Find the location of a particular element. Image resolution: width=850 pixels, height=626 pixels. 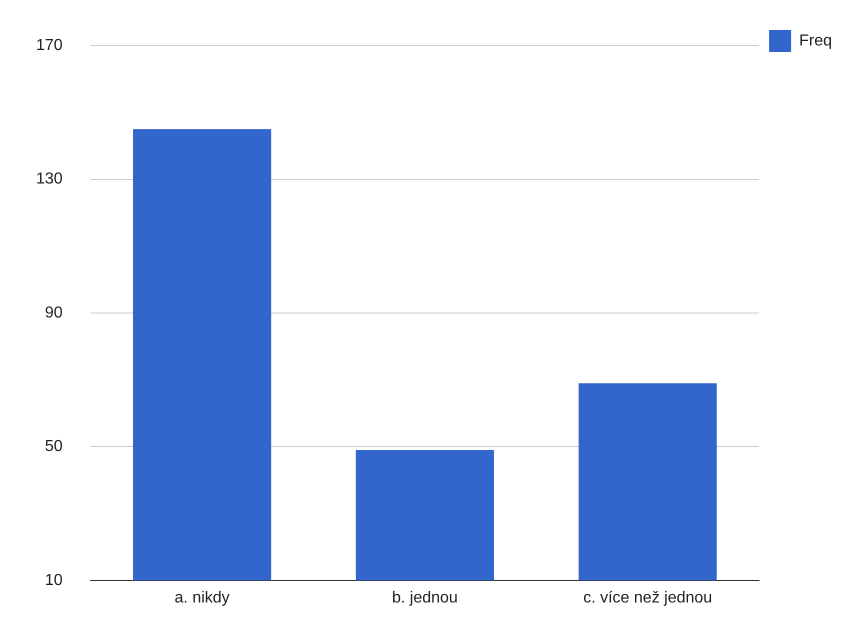

x-tick-label: b. jednou is located at coordinates (425, 597).